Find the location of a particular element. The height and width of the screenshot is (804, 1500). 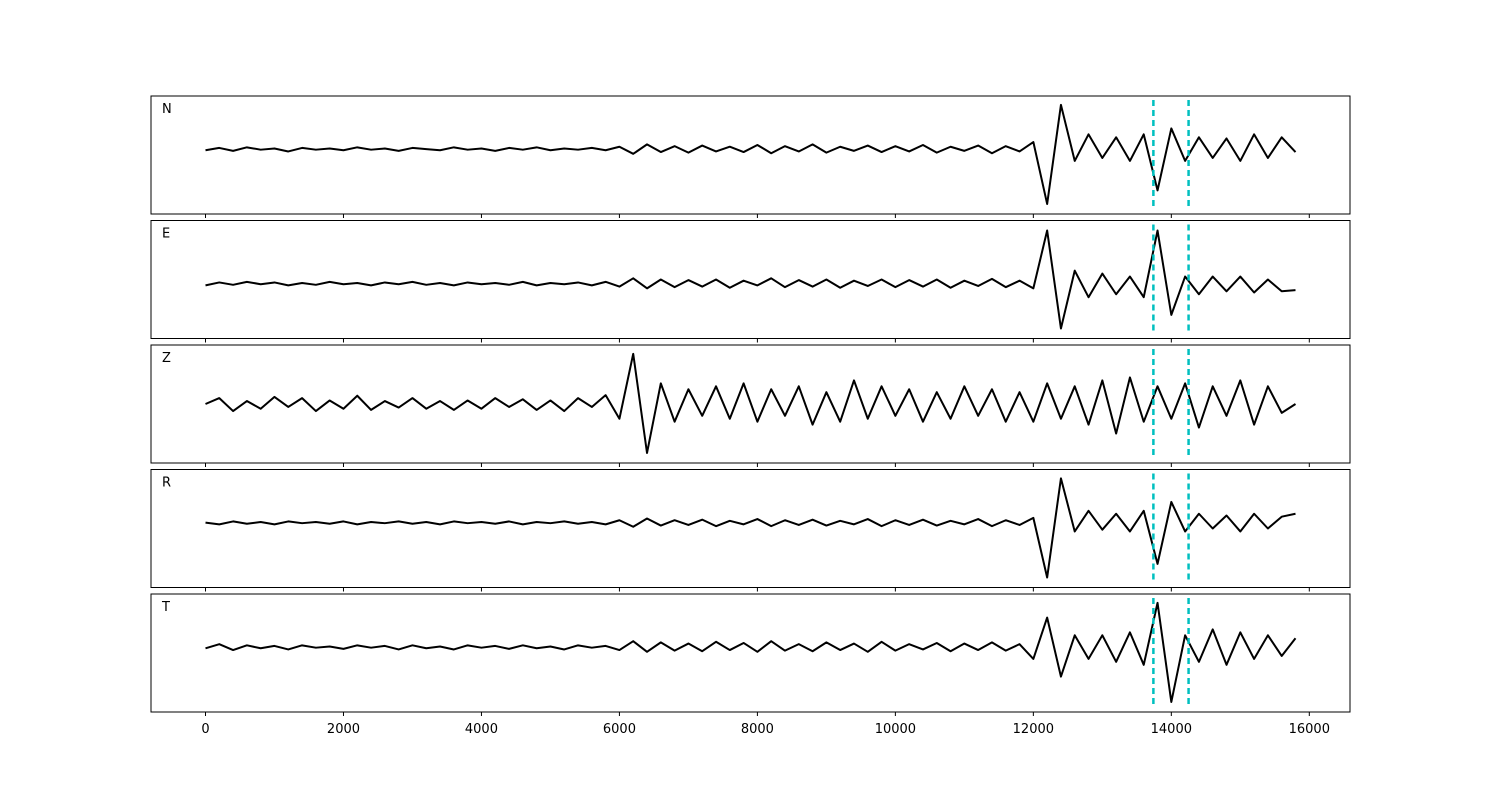

x-tick-label: 4000 is located at coordinates (481, 729).